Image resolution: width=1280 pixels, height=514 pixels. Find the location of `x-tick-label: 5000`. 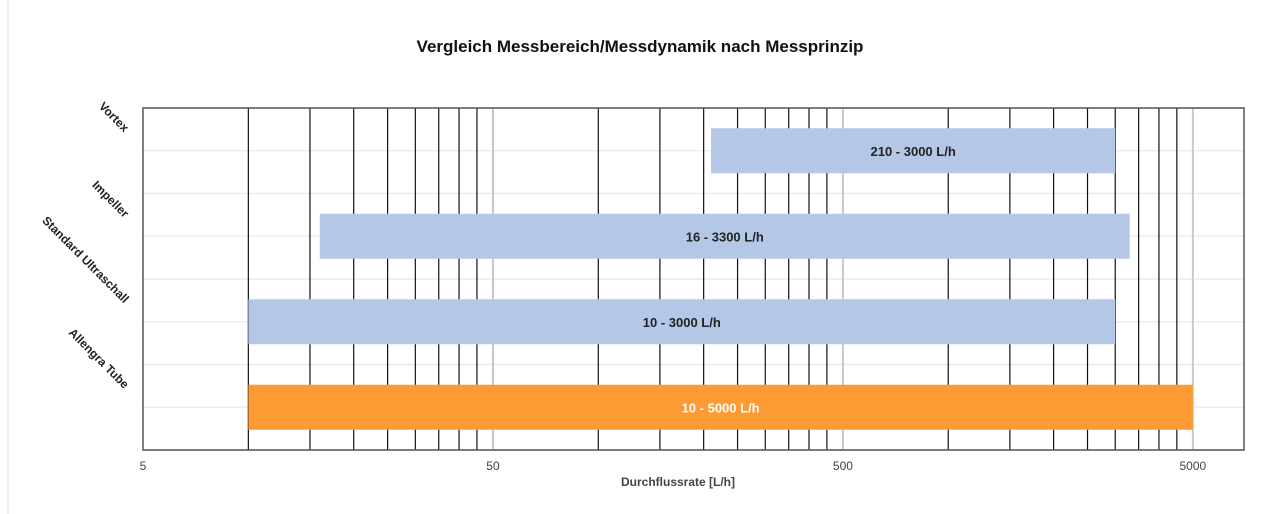

x-tick-label: 5000 is located at coordinates (1193, 466).